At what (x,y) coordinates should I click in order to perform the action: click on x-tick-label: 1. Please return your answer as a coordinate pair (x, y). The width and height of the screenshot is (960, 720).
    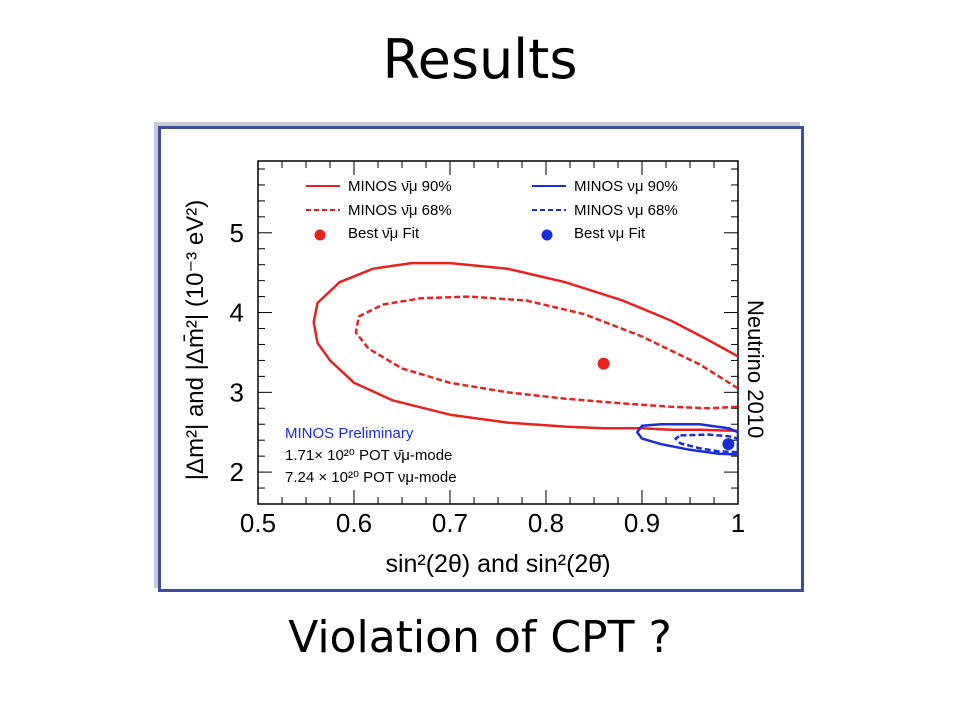
    Looking at the image, I should click on (738, 523).